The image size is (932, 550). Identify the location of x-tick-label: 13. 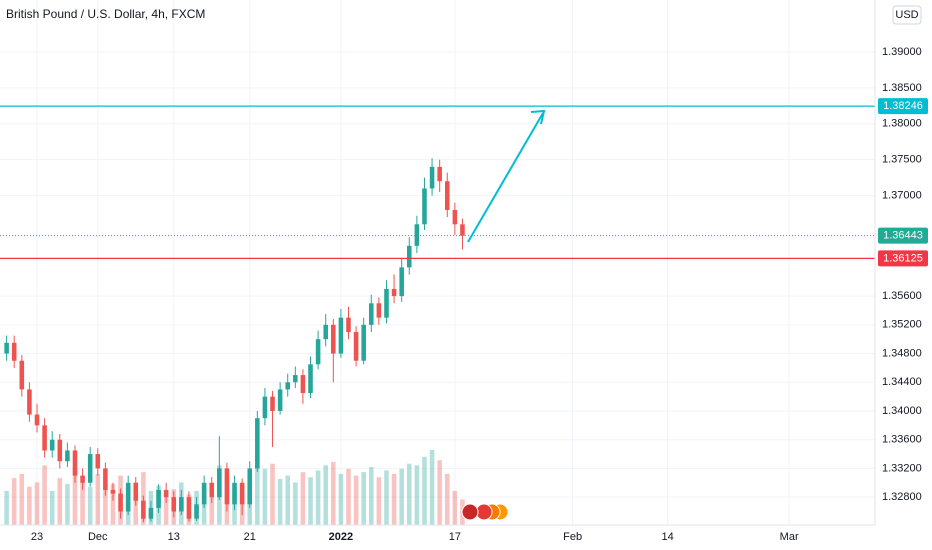
(174, 537).